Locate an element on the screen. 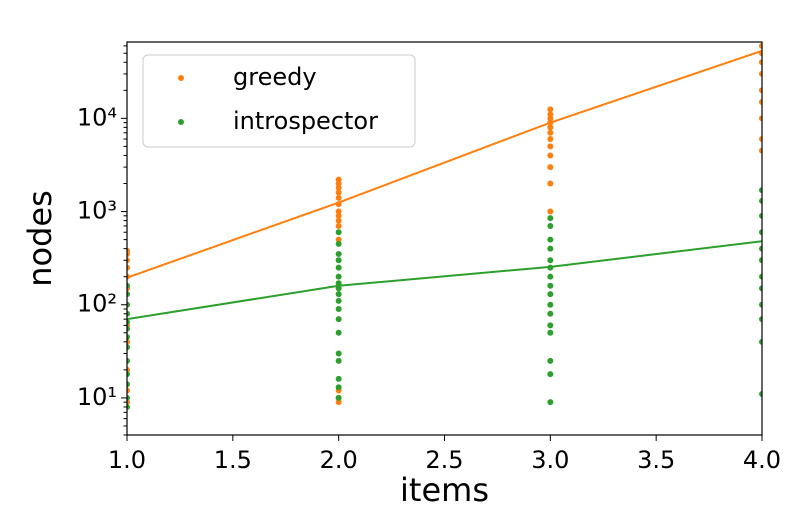  x-axis-label: items is located at coordinates (444, 490).